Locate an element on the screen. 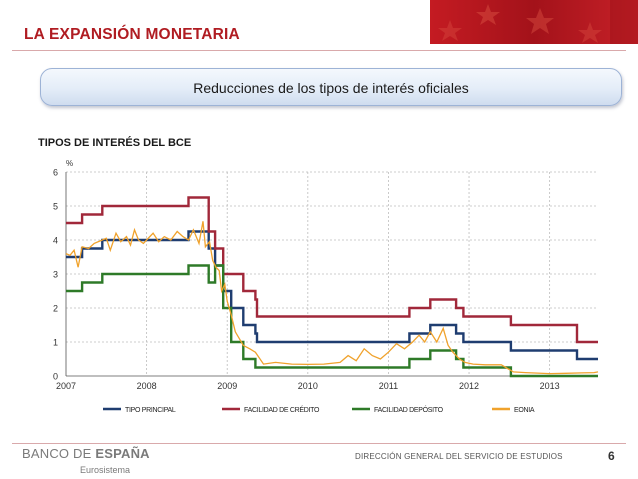 Image resolution: width=638 pixels, height=479 pixels. subtitle-box is located at coordinates (331, 87).